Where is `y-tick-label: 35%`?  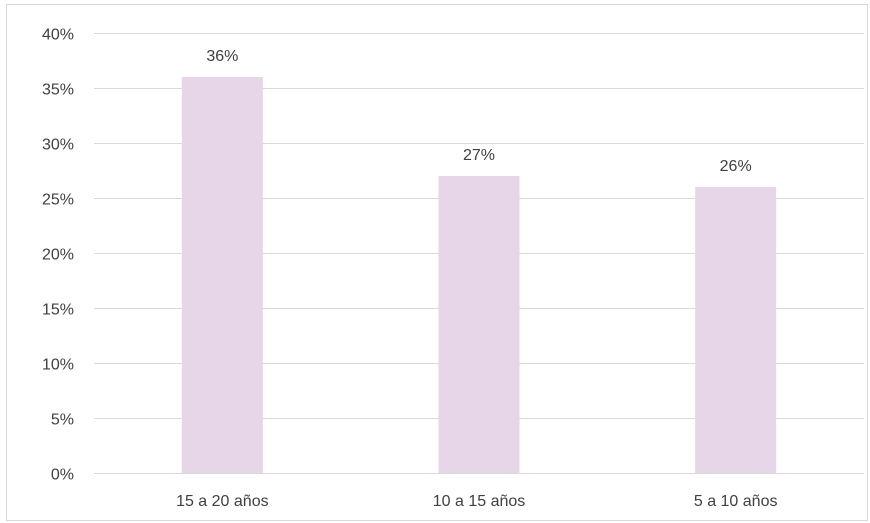 y-tick-label: 35% is located at coordinates (58, 90).